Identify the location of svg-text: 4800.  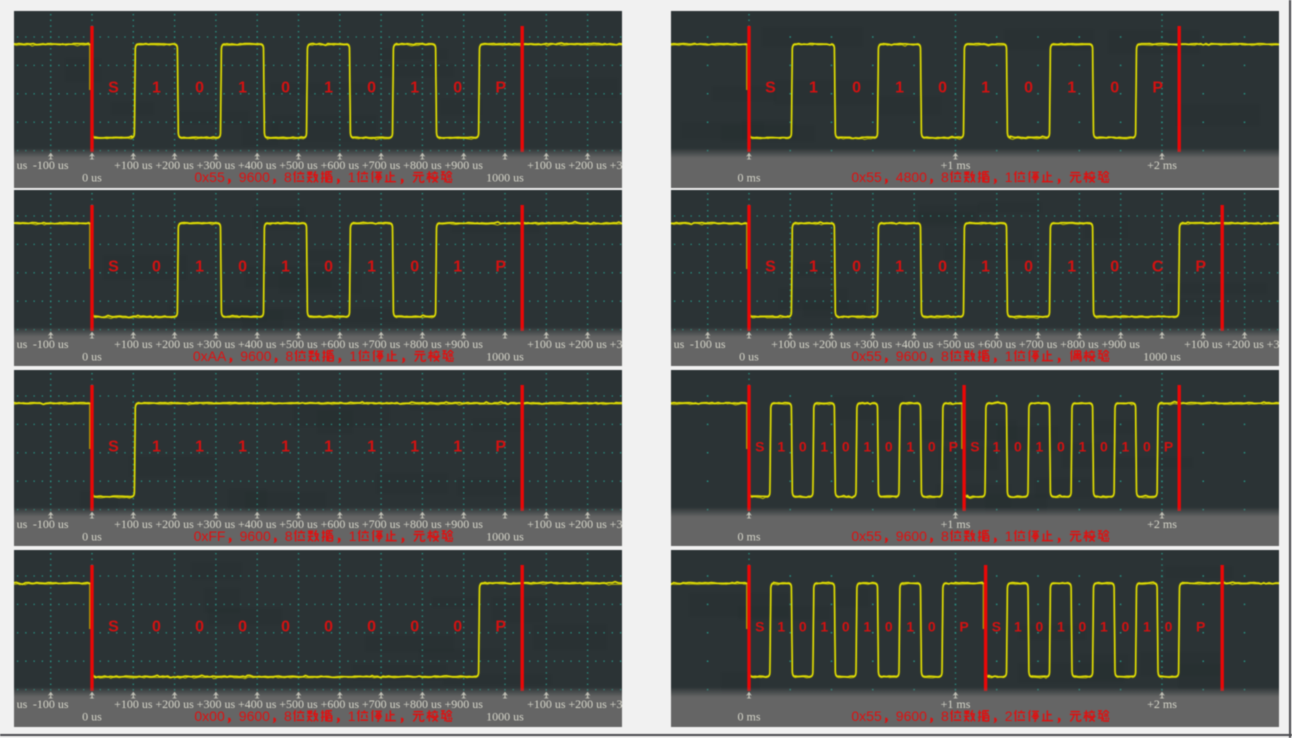
(911, 177).